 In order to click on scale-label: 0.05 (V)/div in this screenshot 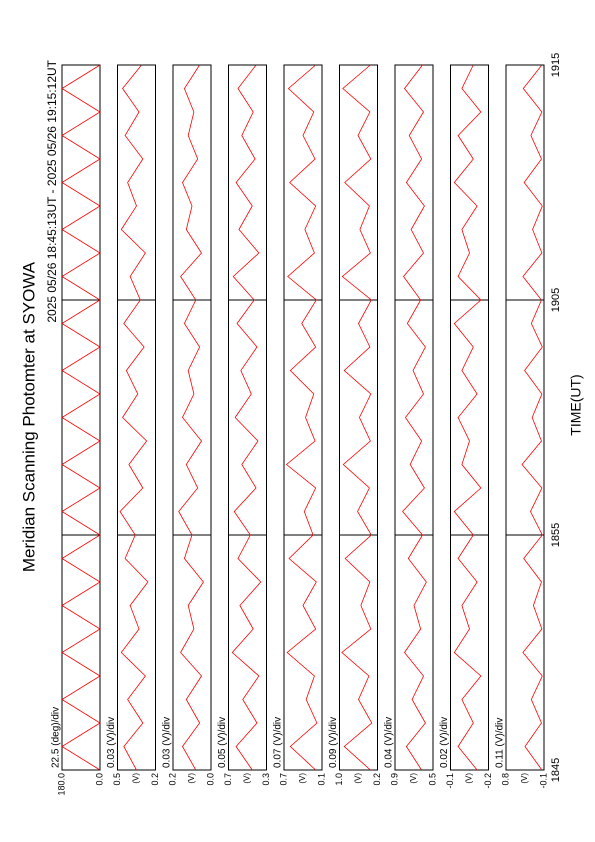, I will do `click(222, 742)`.